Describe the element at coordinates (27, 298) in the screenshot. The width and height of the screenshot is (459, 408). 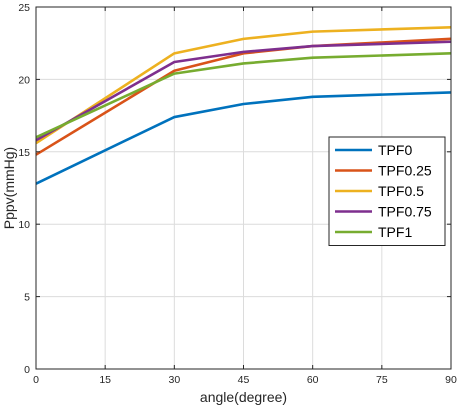
I see `y-tick-label: 5` at that location.